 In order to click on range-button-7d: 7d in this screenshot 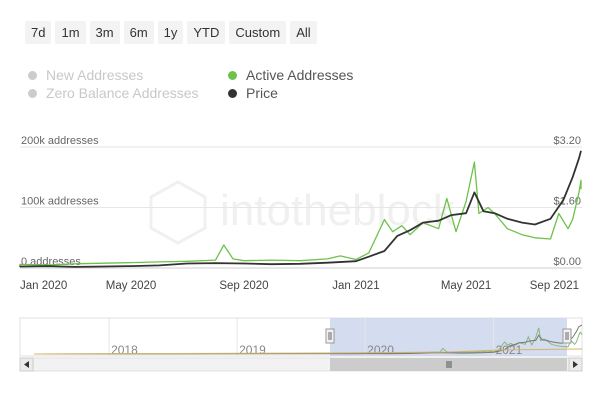, I will do `click(38, 32)`.